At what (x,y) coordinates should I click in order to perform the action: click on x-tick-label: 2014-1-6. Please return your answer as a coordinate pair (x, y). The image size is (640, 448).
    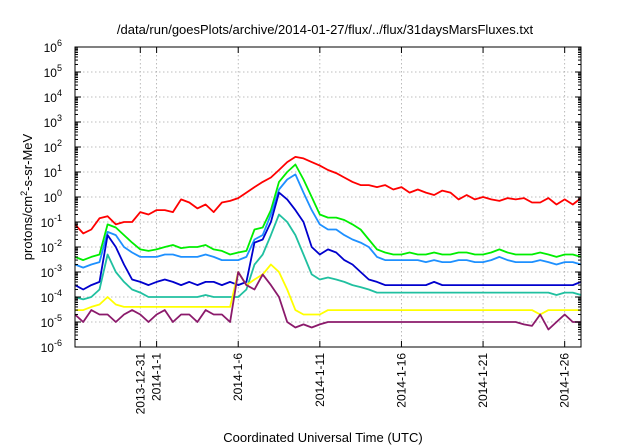
    Looking at the image, I should click on (238, 377).